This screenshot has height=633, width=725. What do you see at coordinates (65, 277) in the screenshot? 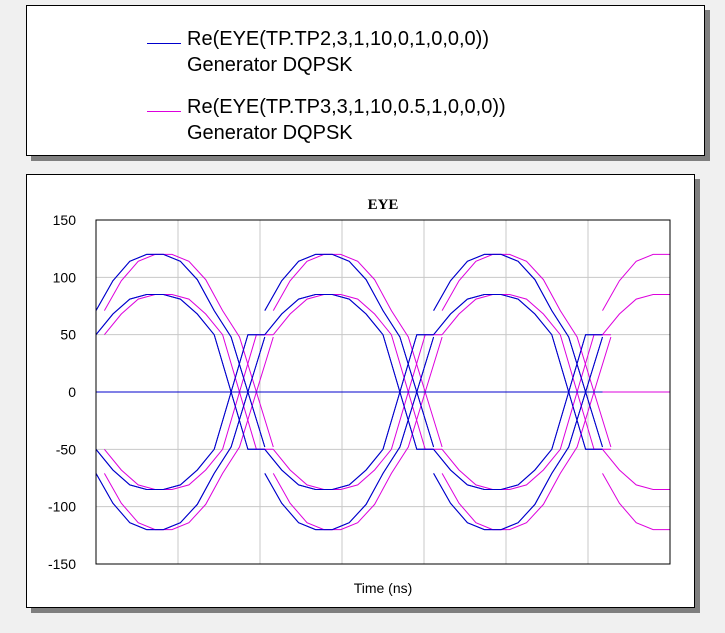
I see `y-tick-label: 100` at bounding box center [65, 277].